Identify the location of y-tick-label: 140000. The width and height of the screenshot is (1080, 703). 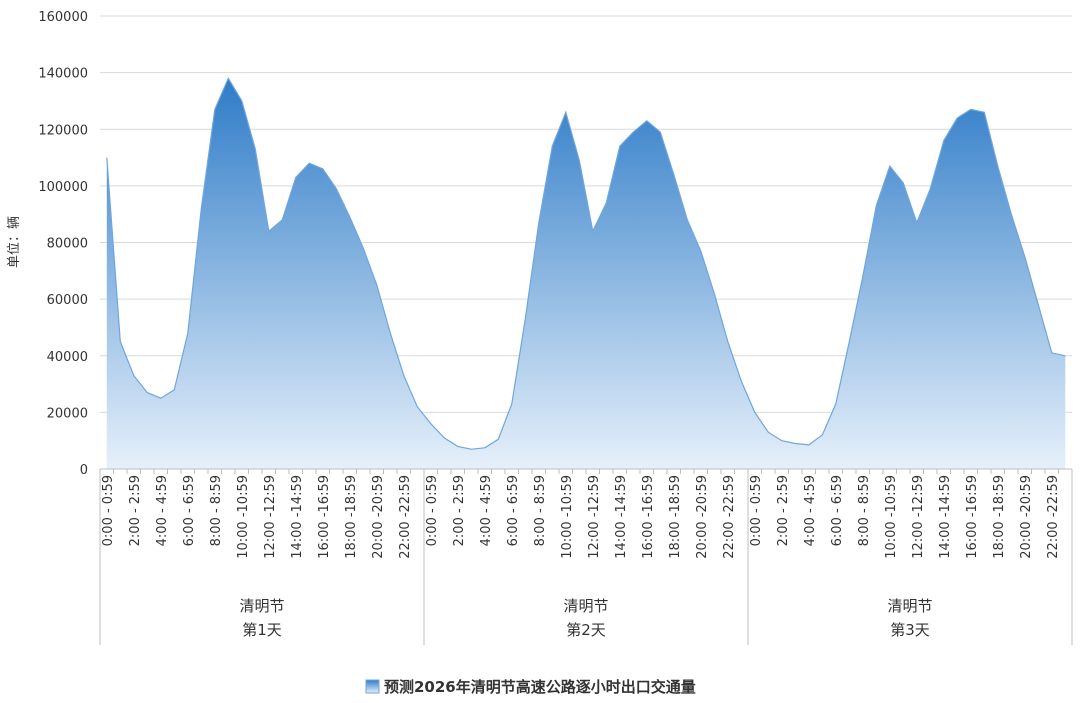
(63, 74).